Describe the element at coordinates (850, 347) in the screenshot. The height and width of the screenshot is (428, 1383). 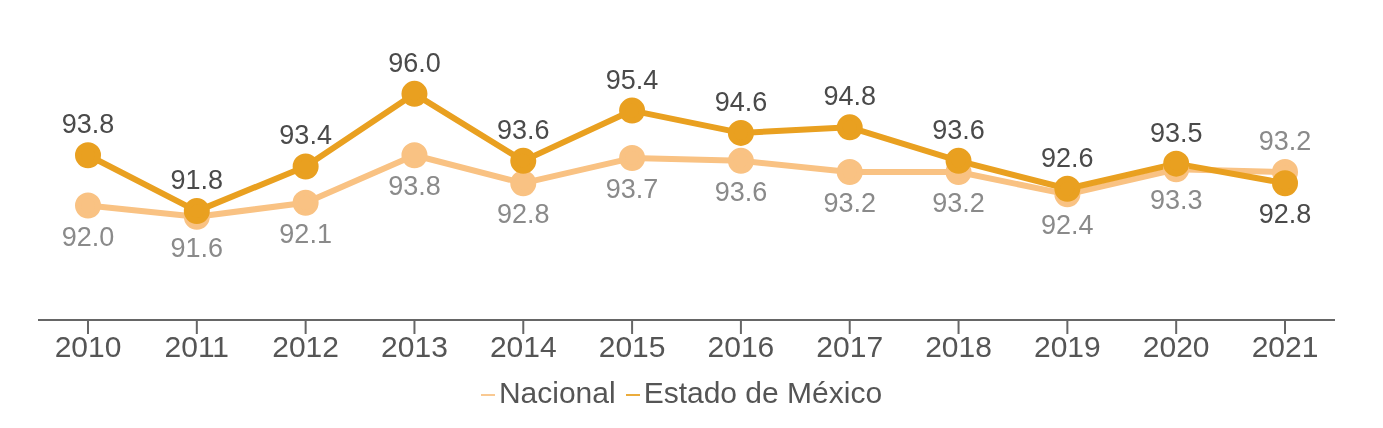
I see `x-tick-label: 2017` at that location.